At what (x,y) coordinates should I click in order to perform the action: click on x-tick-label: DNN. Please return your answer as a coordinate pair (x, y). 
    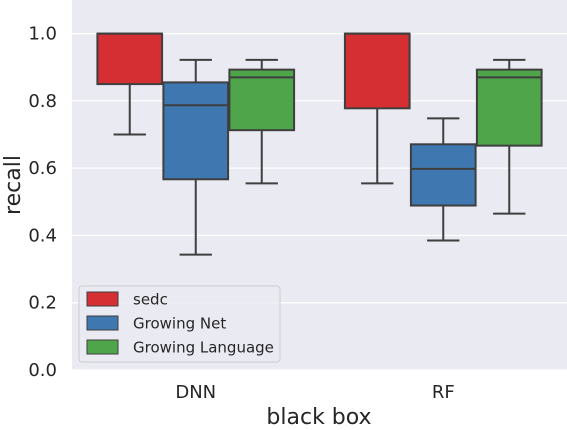
    Looking at the image, I should click on (195, 392).